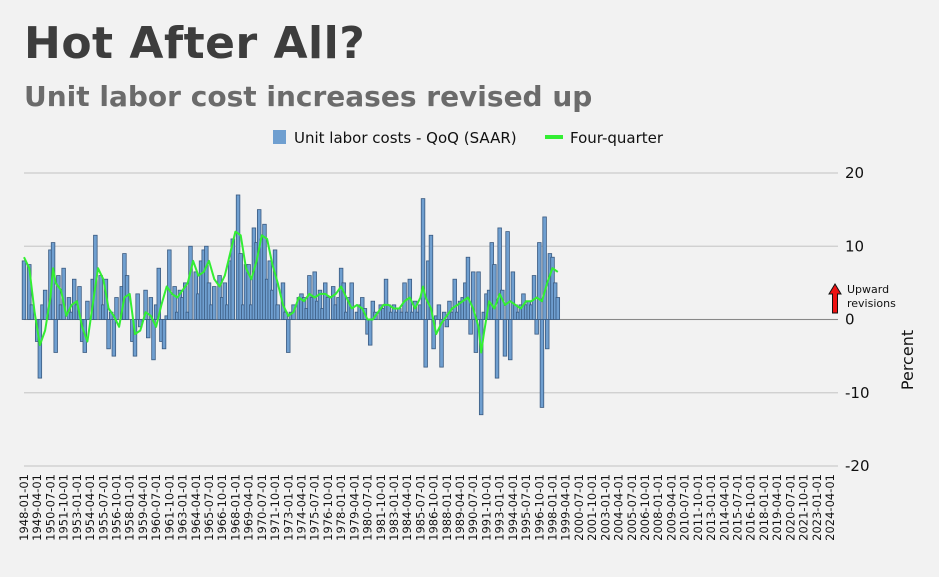 The image size is (939, 577). What do you see at coordinates (487, 507) in the screenshot?
I see `x-tick-label: 1991-10-01` at bounding box center [487, 507].